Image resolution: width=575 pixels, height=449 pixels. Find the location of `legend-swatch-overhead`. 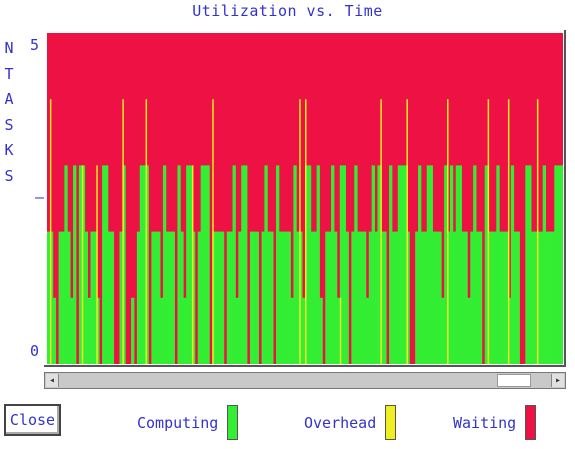

legend-swatch-overhead is located at coordinates (390, 422).